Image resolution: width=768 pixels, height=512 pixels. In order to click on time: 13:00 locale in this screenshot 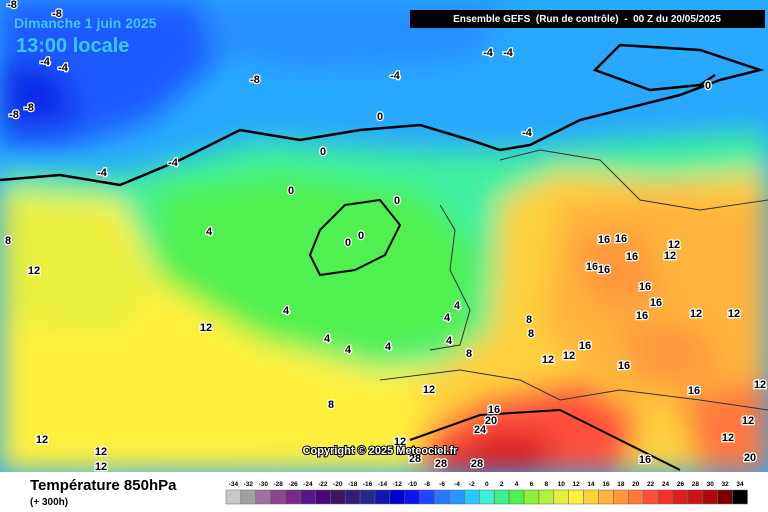, I will do `click(72, 46)`.